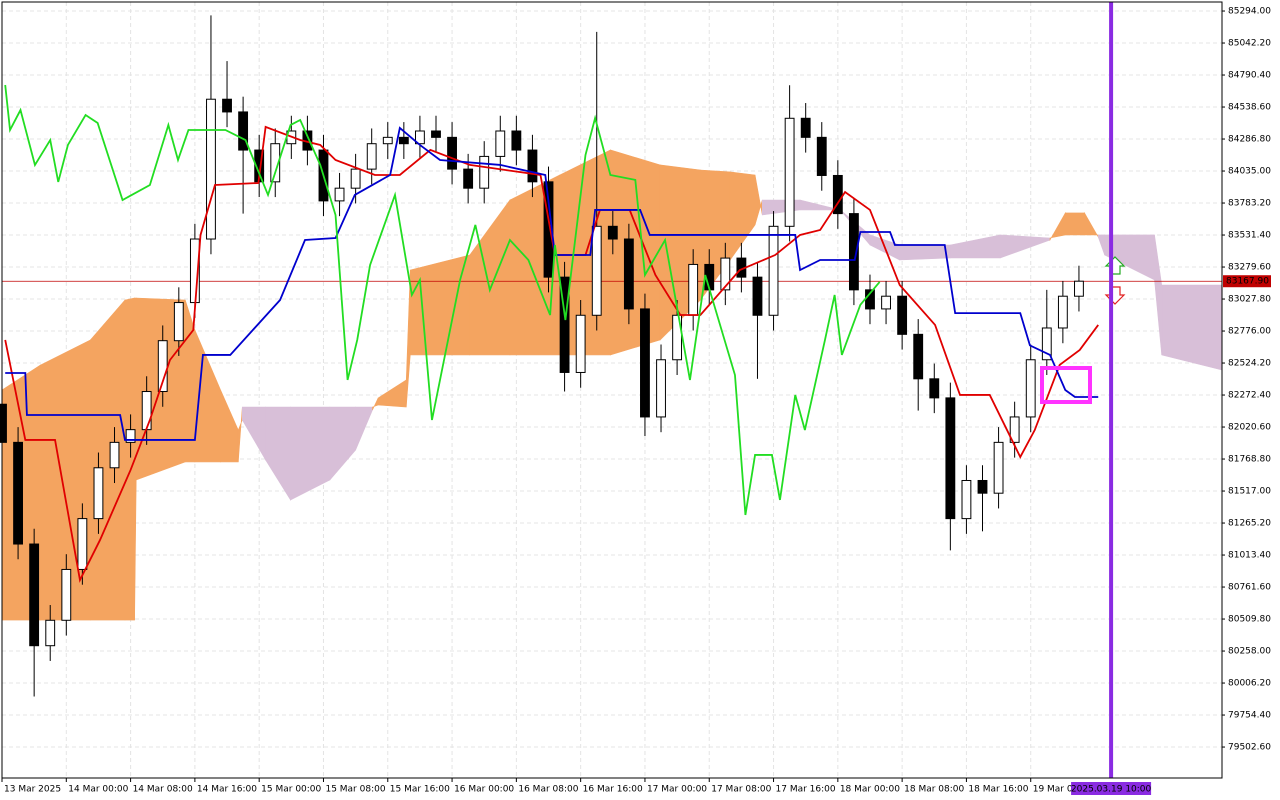 This screenshot has width=1280, height=800. What do you see at coordinates (870, 790) in the screenshot?
I see `x-tick-label: 18 Mar 00:00` at bounding box center [870, 790].